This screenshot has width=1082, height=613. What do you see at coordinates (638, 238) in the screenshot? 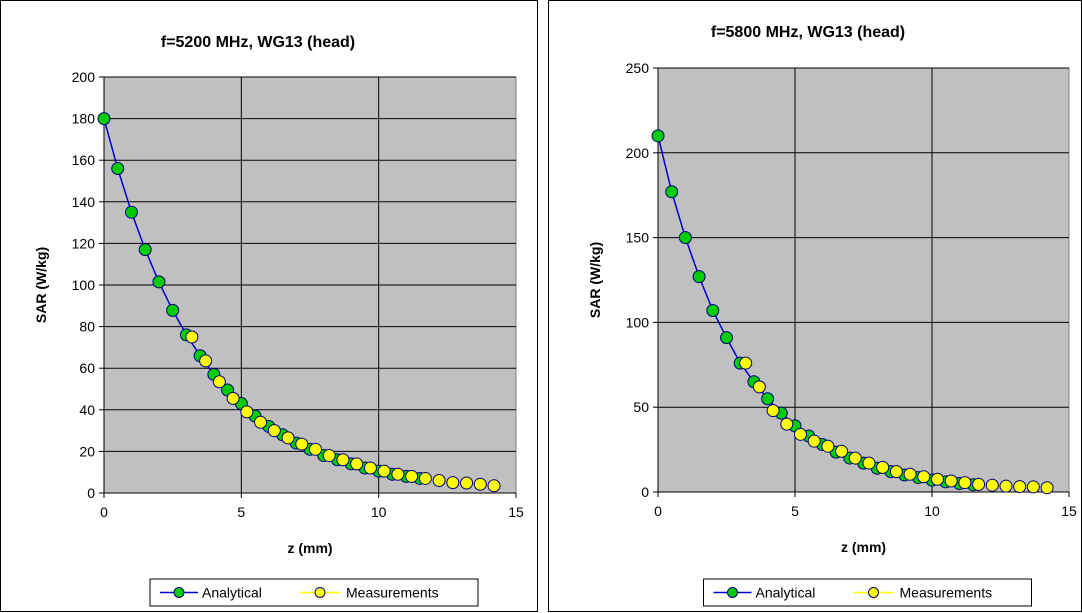
I see `y-tick-label: 150` at bounding box center [638, 238].